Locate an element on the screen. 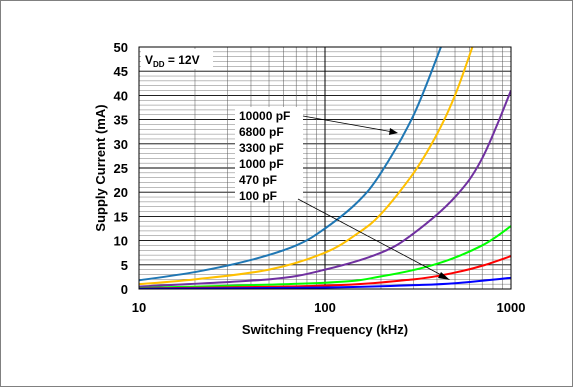 This screenshot has height=391, width=573. vdd-label-rest: = 12V is located at coordinates (182, 60).